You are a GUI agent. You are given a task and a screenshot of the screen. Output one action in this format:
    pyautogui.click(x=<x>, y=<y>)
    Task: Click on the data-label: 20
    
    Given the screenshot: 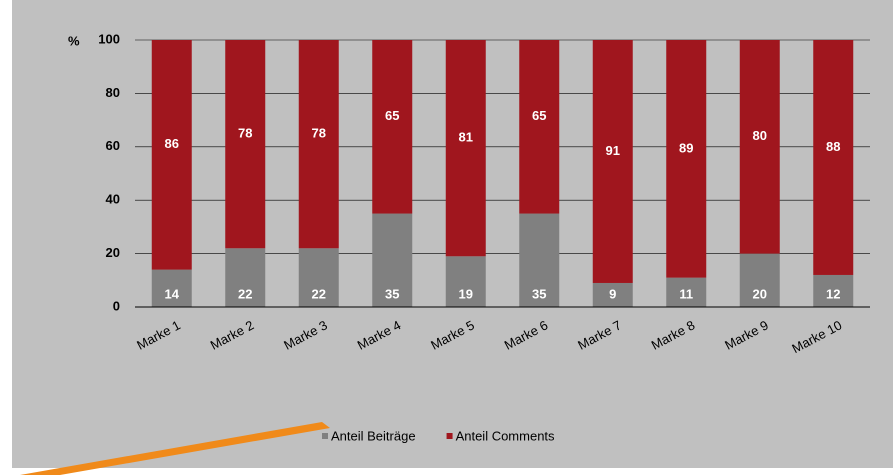 What is the action you would take?
    pyautogui.click(x=760, y=293)
    